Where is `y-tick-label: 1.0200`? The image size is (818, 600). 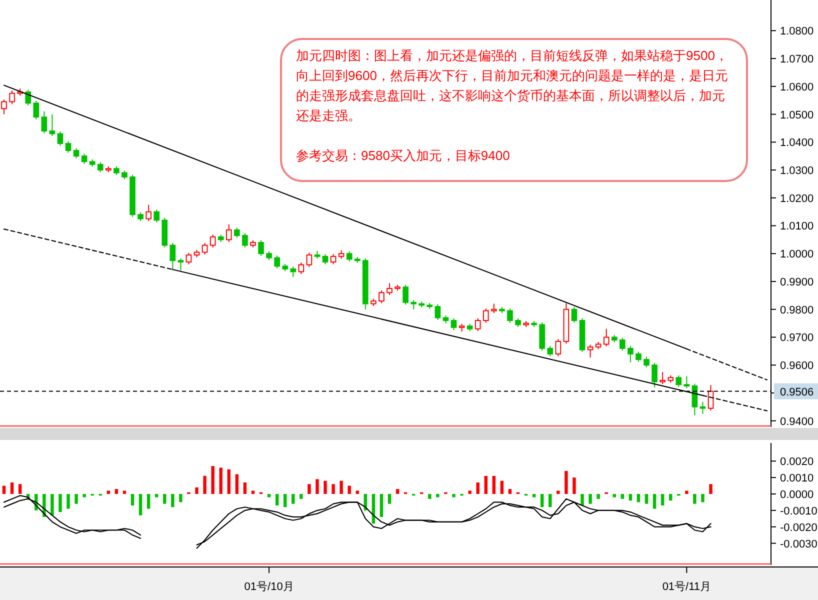
y-tick-label: 1.0200 is located at coordinates (797, 198).